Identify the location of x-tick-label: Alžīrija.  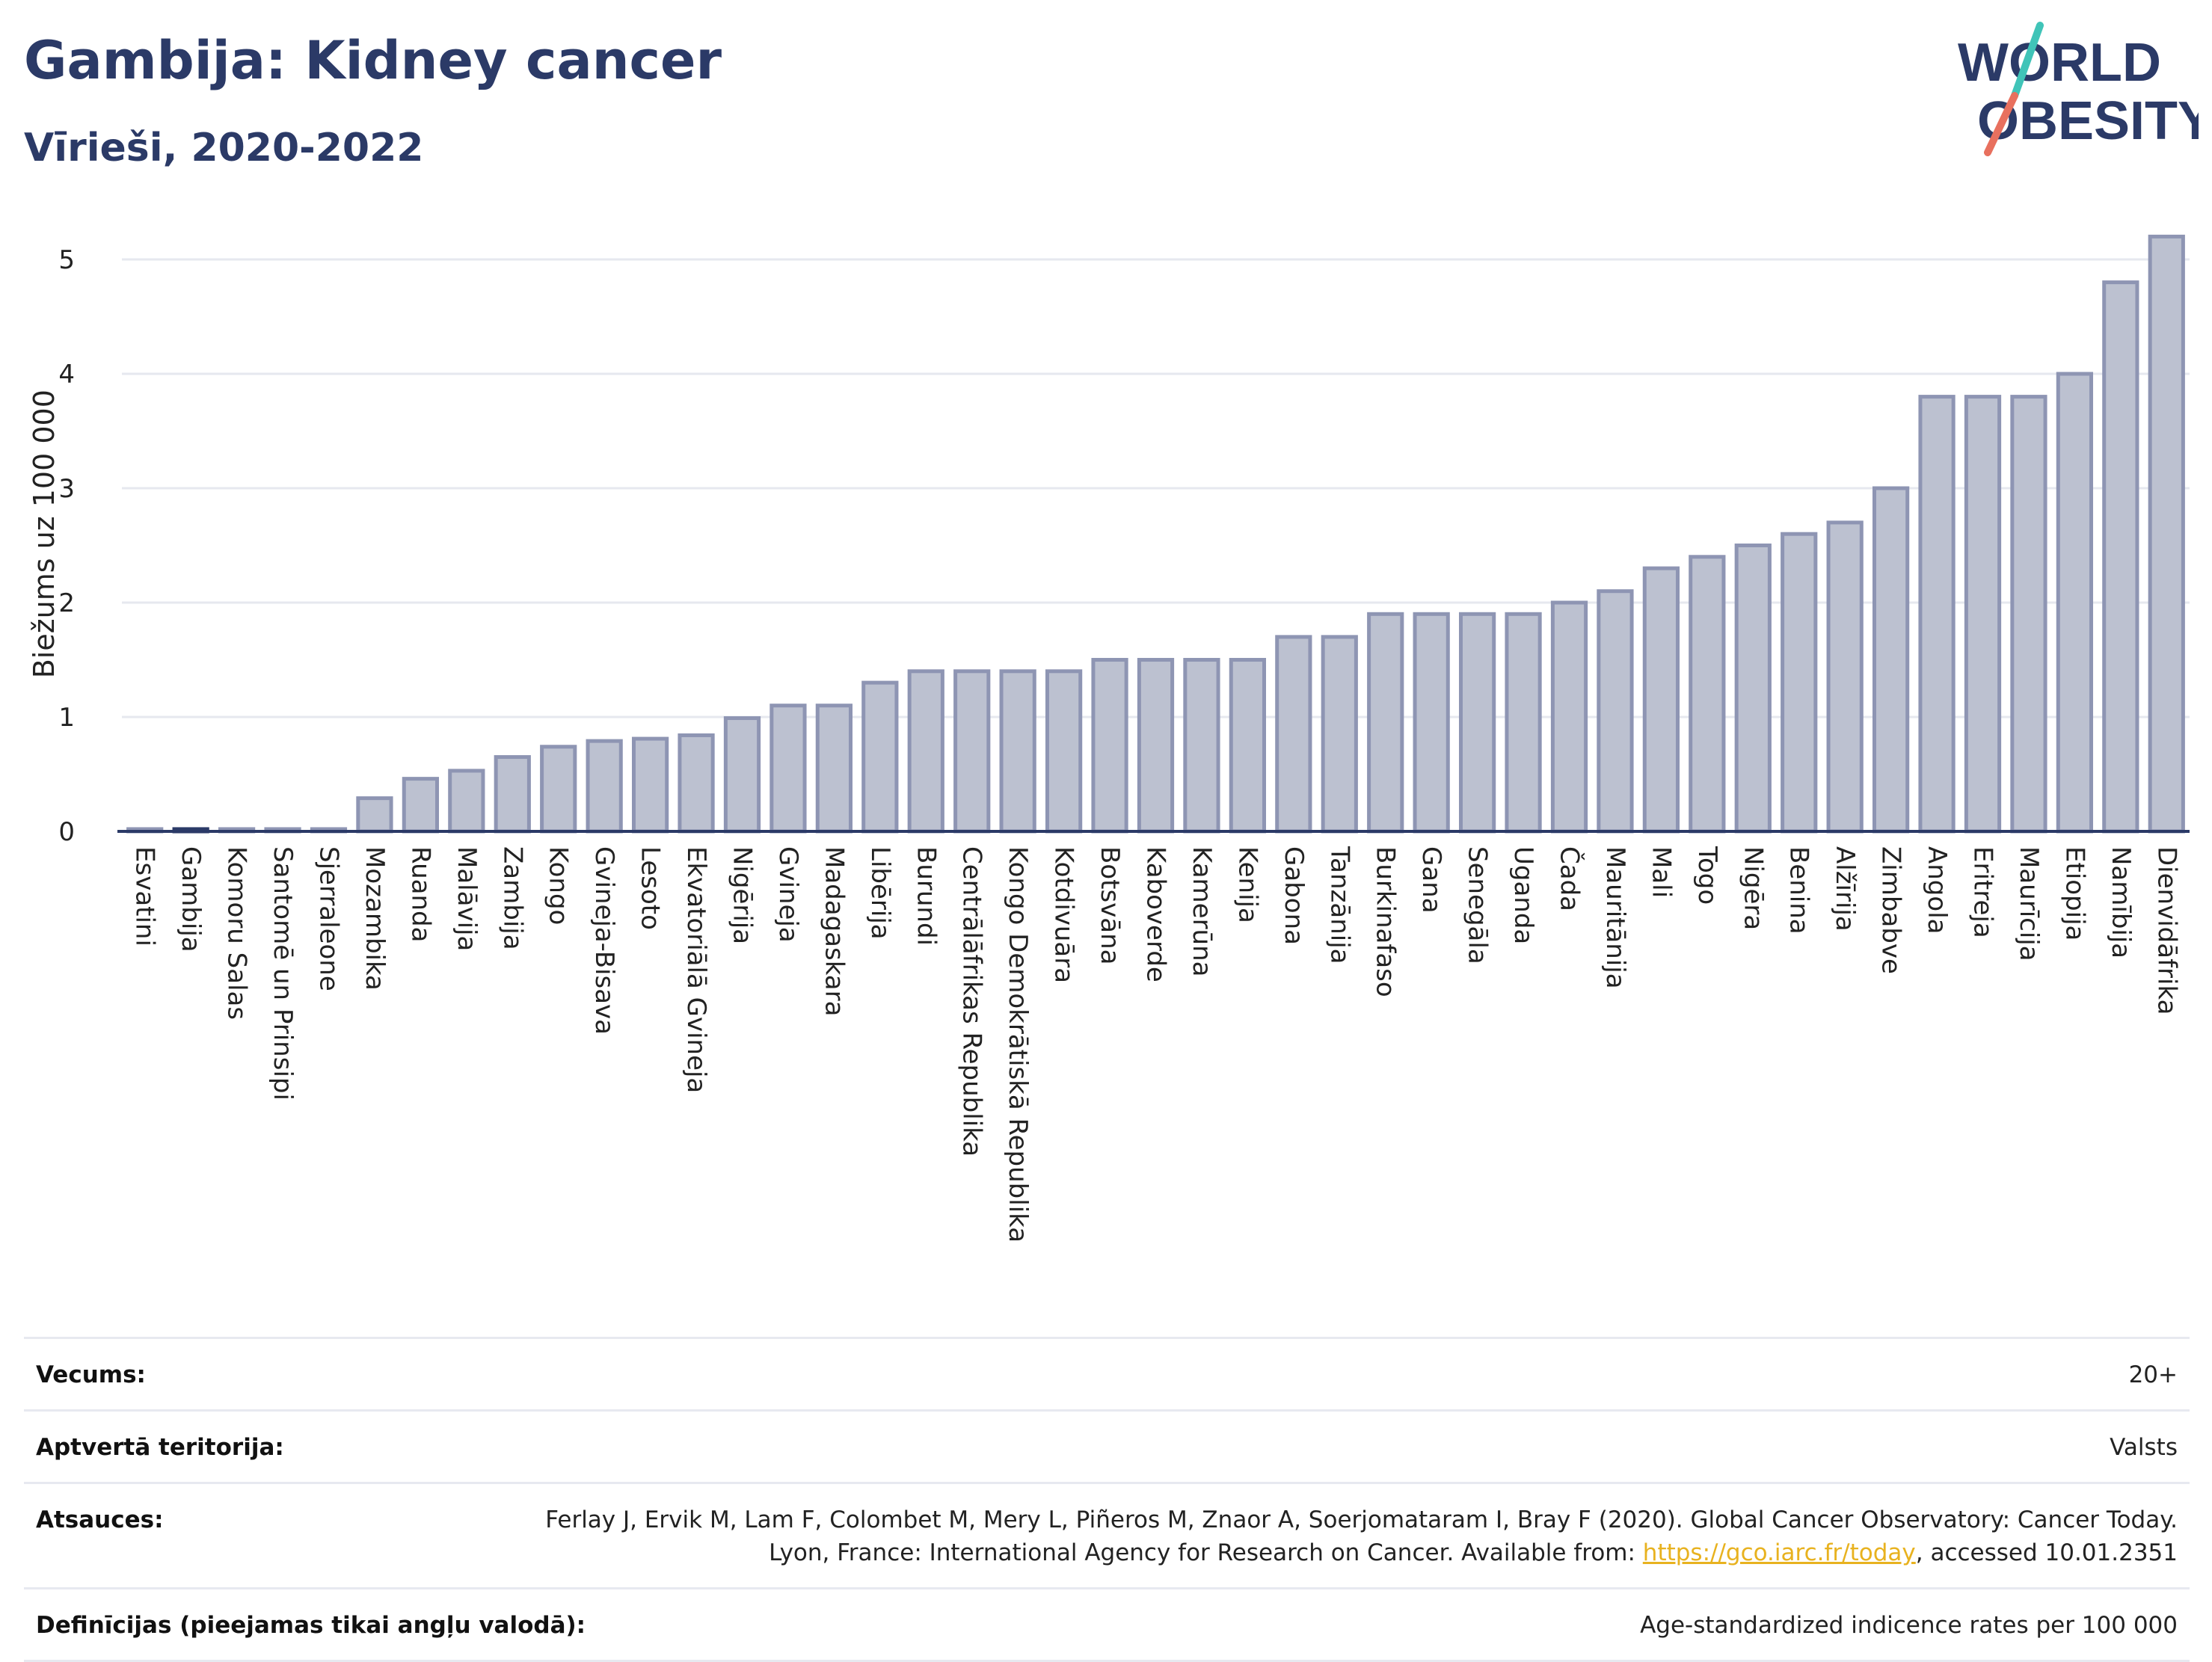
(1845, 889).